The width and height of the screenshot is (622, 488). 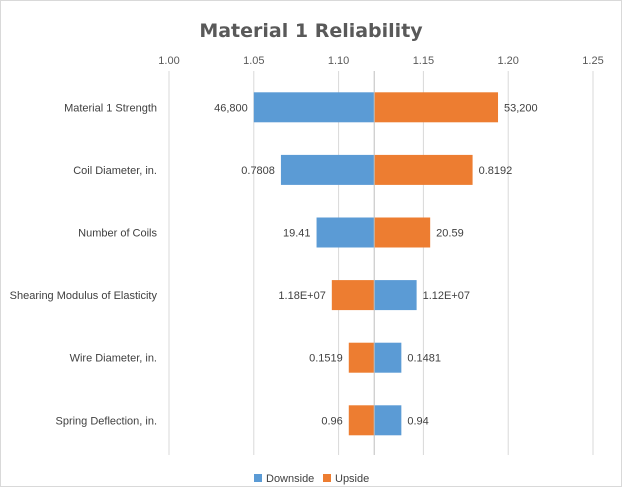 I want to click on legend-item-upside: Upside, so click(x=346, y=479).